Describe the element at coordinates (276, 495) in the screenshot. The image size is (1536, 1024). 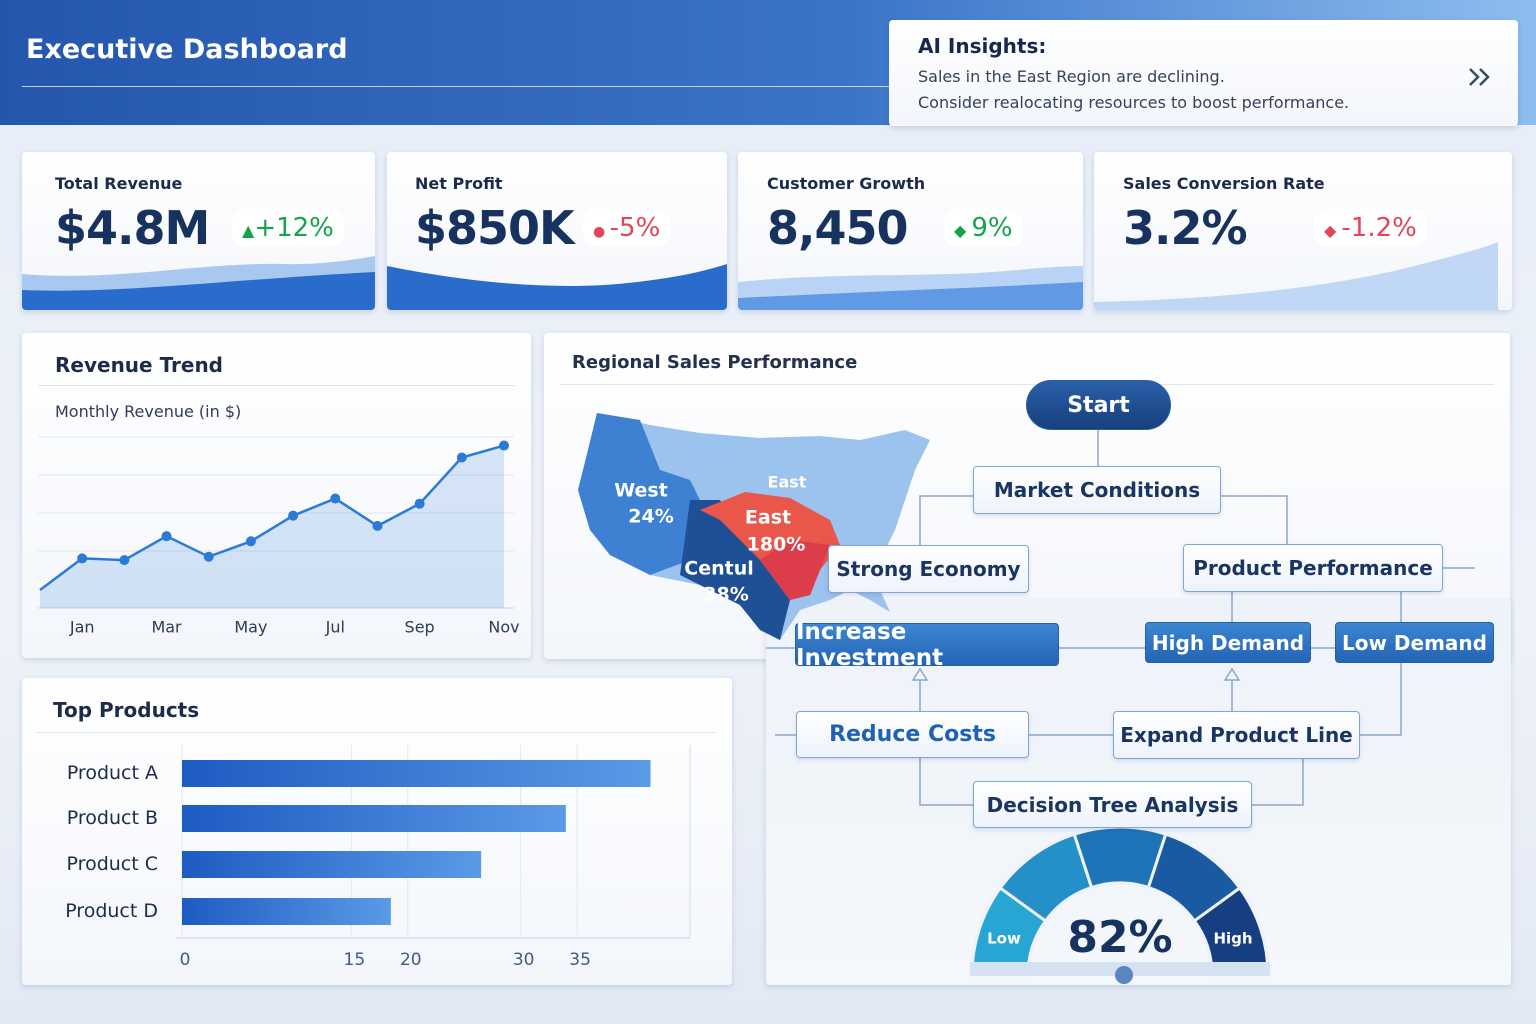
I see `revenue-card: Revenue Trend Monthly Revenue (in $)` at that location.